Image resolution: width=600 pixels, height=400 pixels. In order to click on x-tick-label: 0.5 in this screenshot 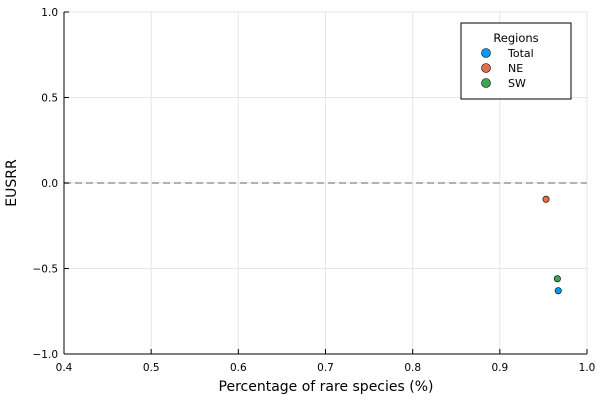, I will do `click(151, 368)`.